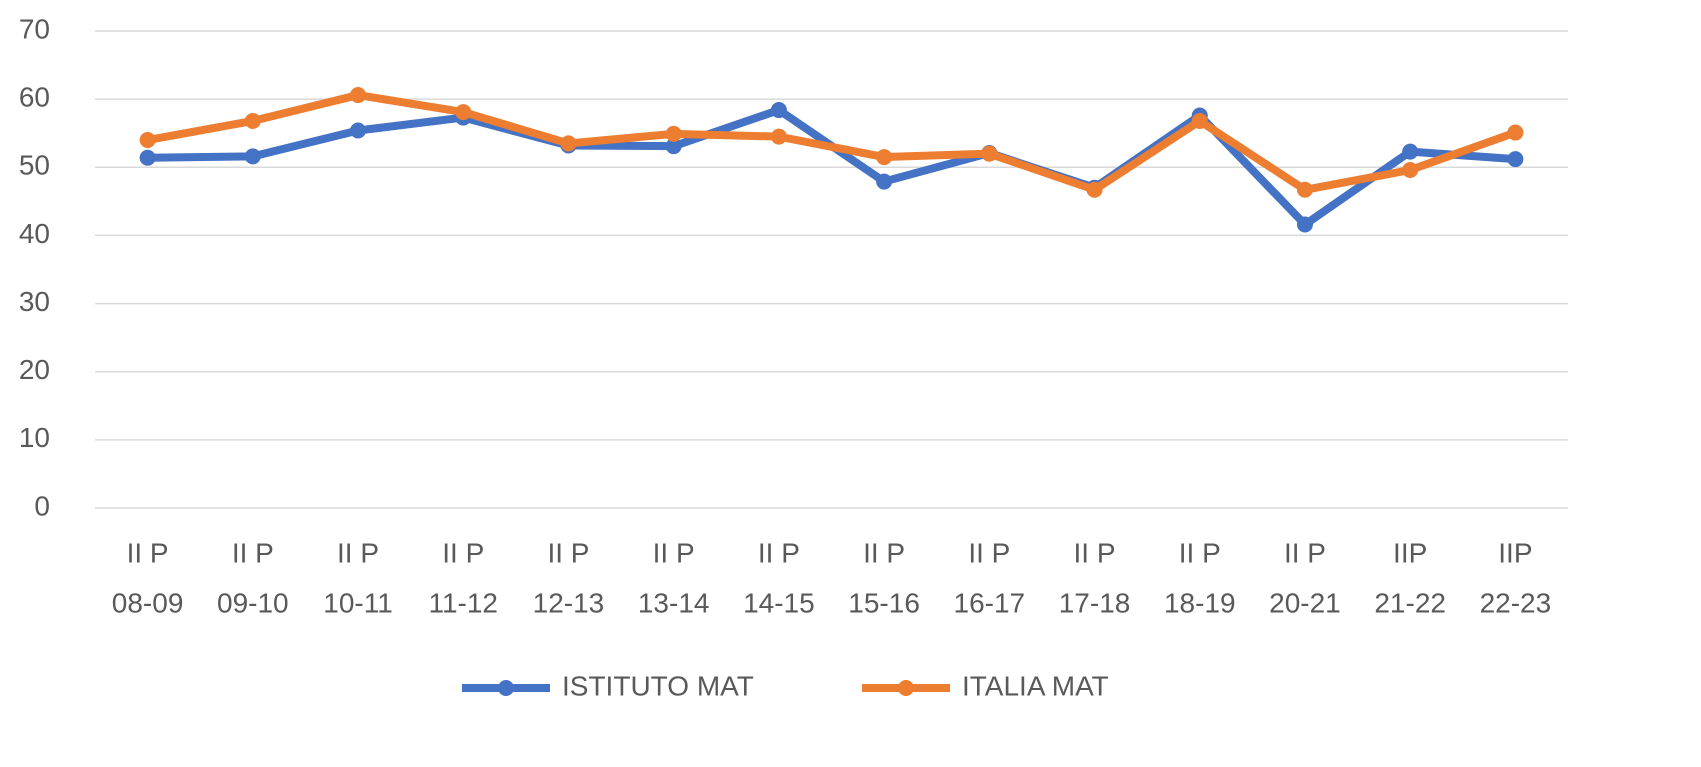  I want to click on y-tick-label: 60, so click(34, 97).